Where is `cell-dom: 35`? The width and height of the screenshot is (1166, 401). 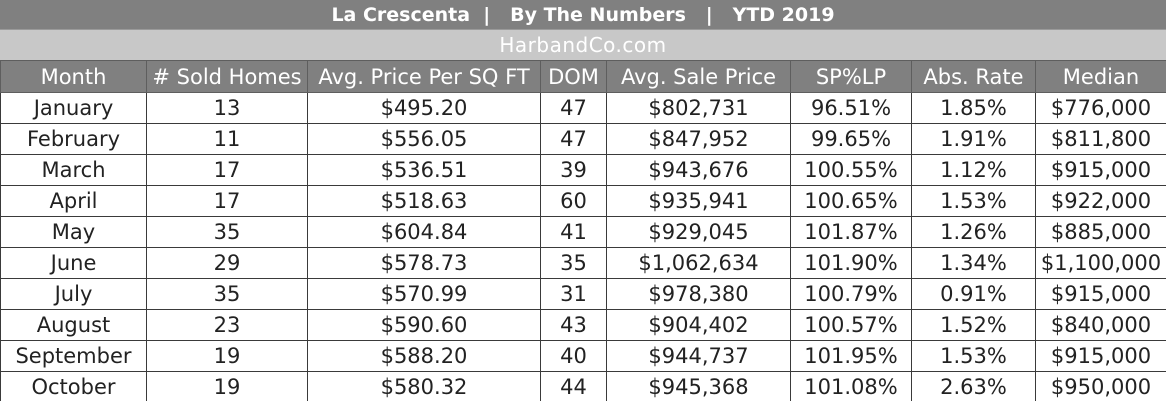 cell-dom: 35 is located at coordinates (573, 263).